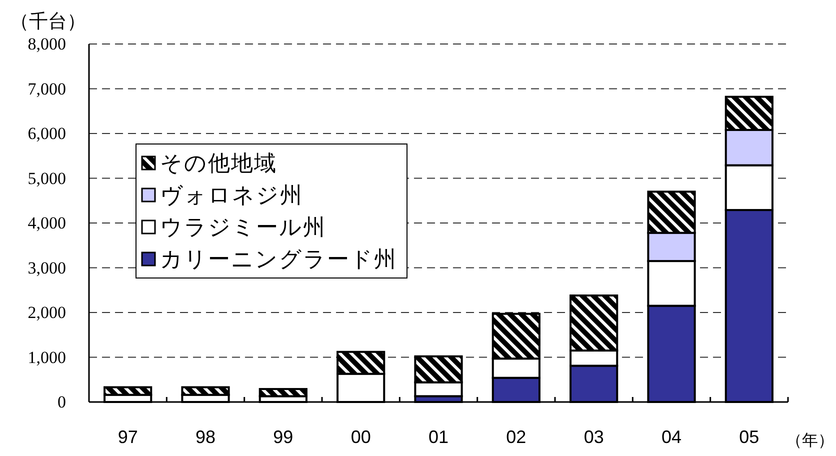 This screenshot has width=836, height=456. What do you see at coordinates (438, 437) in the screenshot?
I see `x-tick-label: 01` at bounding box center [438, 437].